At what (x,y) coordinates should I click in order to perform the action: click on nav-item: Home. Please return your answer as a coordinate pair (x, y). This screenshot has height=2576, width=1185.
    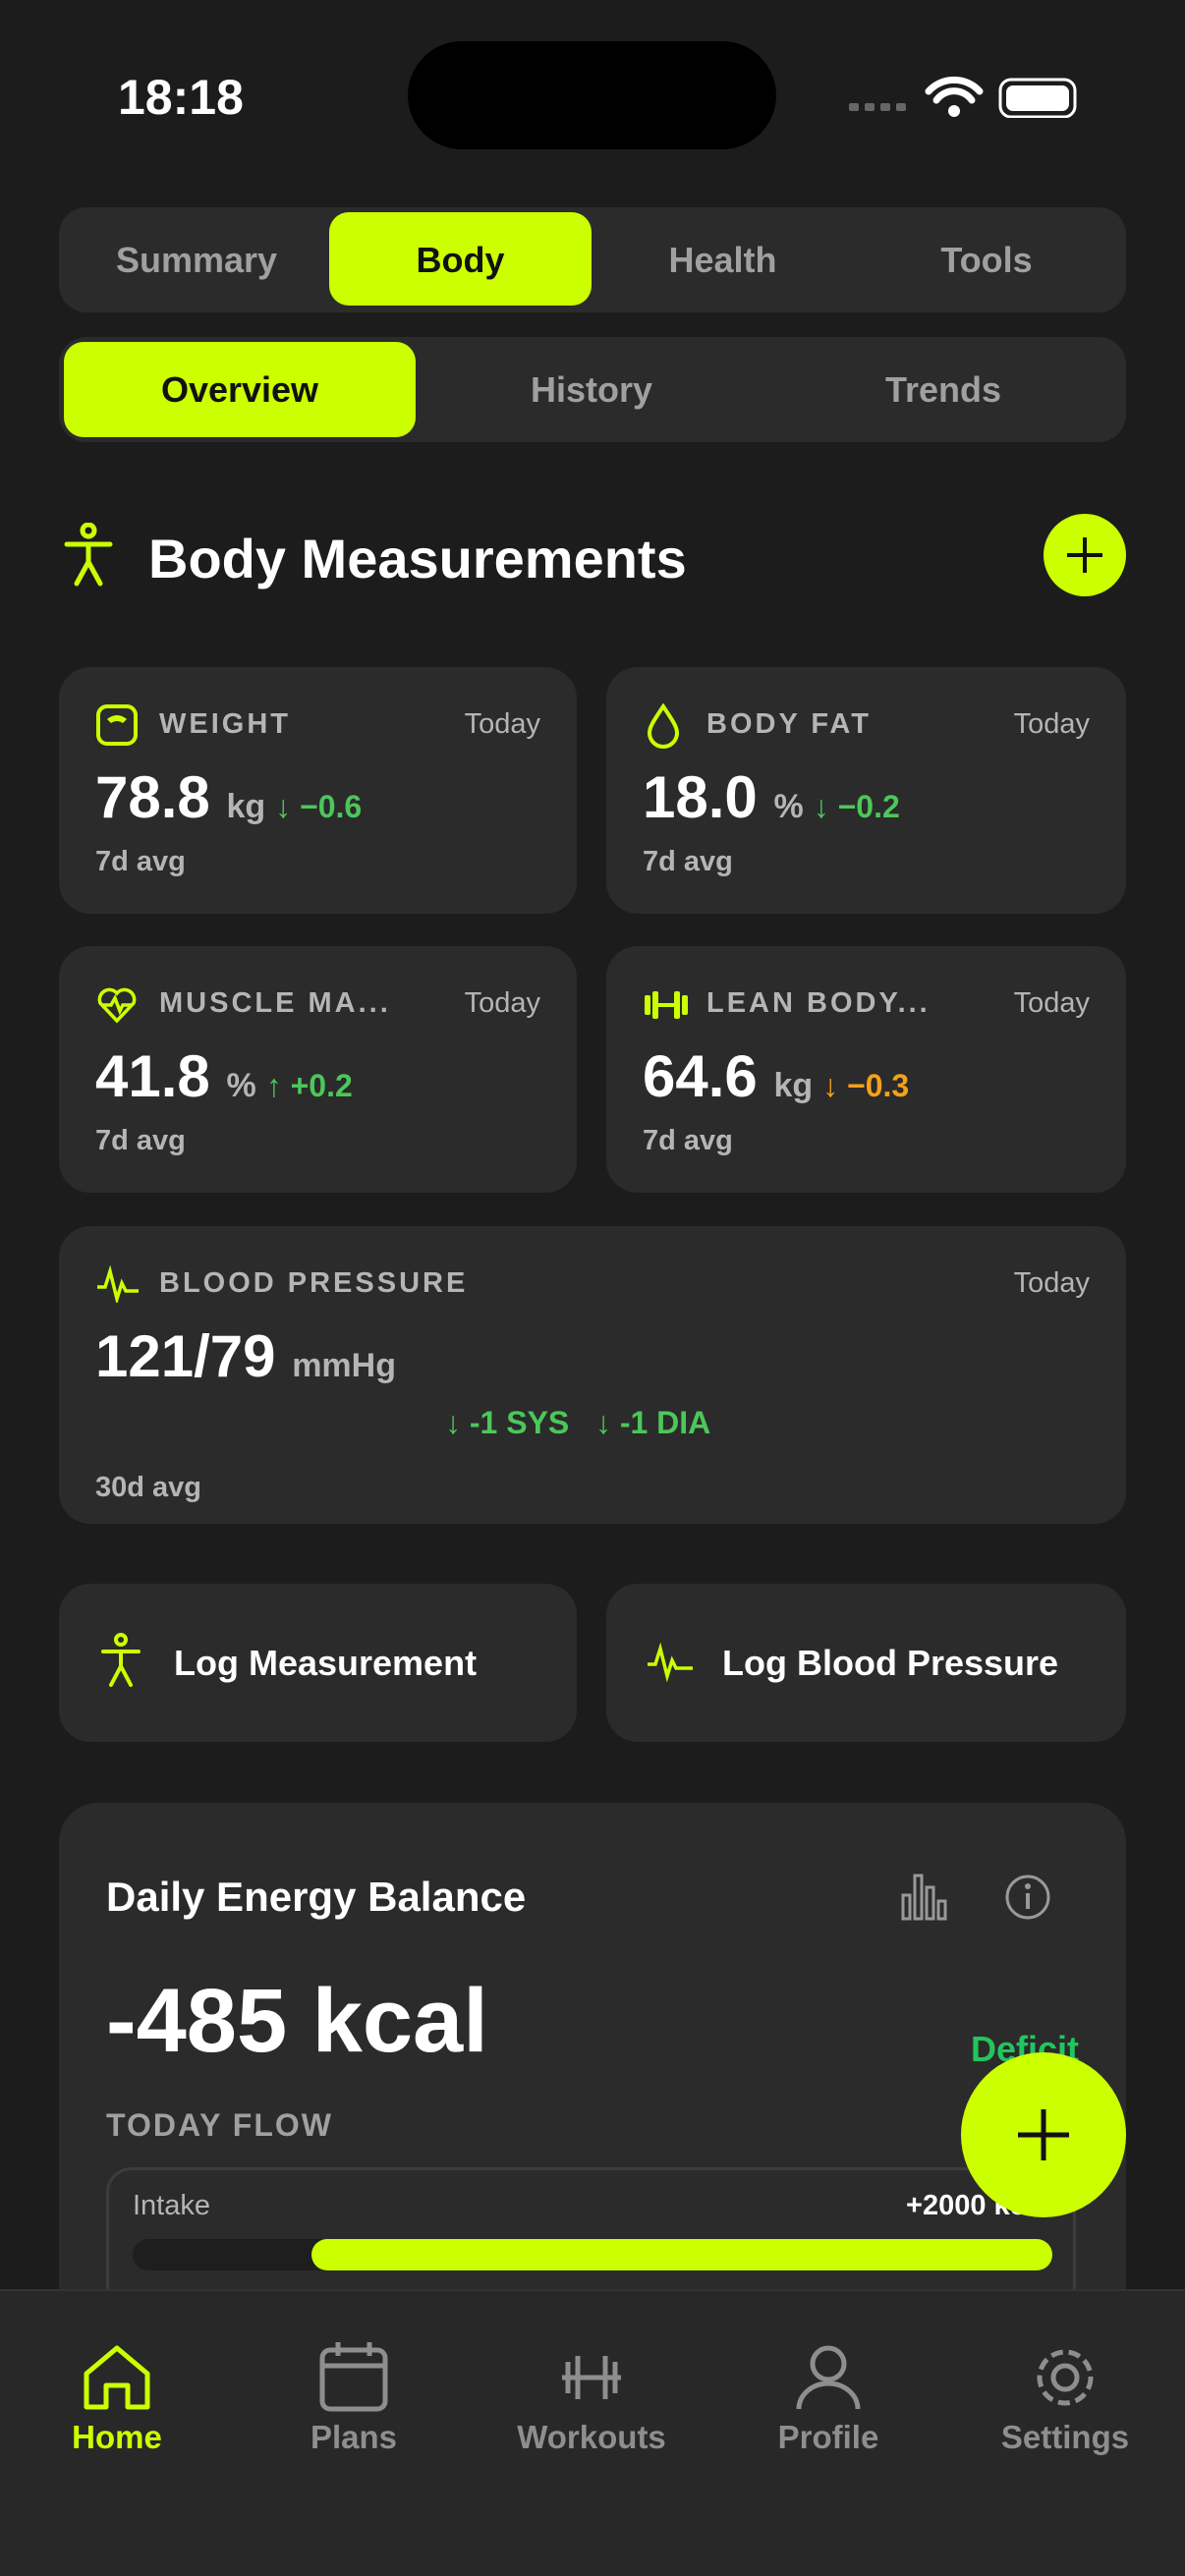
    Looking at the image, I should click on (117, 2437).